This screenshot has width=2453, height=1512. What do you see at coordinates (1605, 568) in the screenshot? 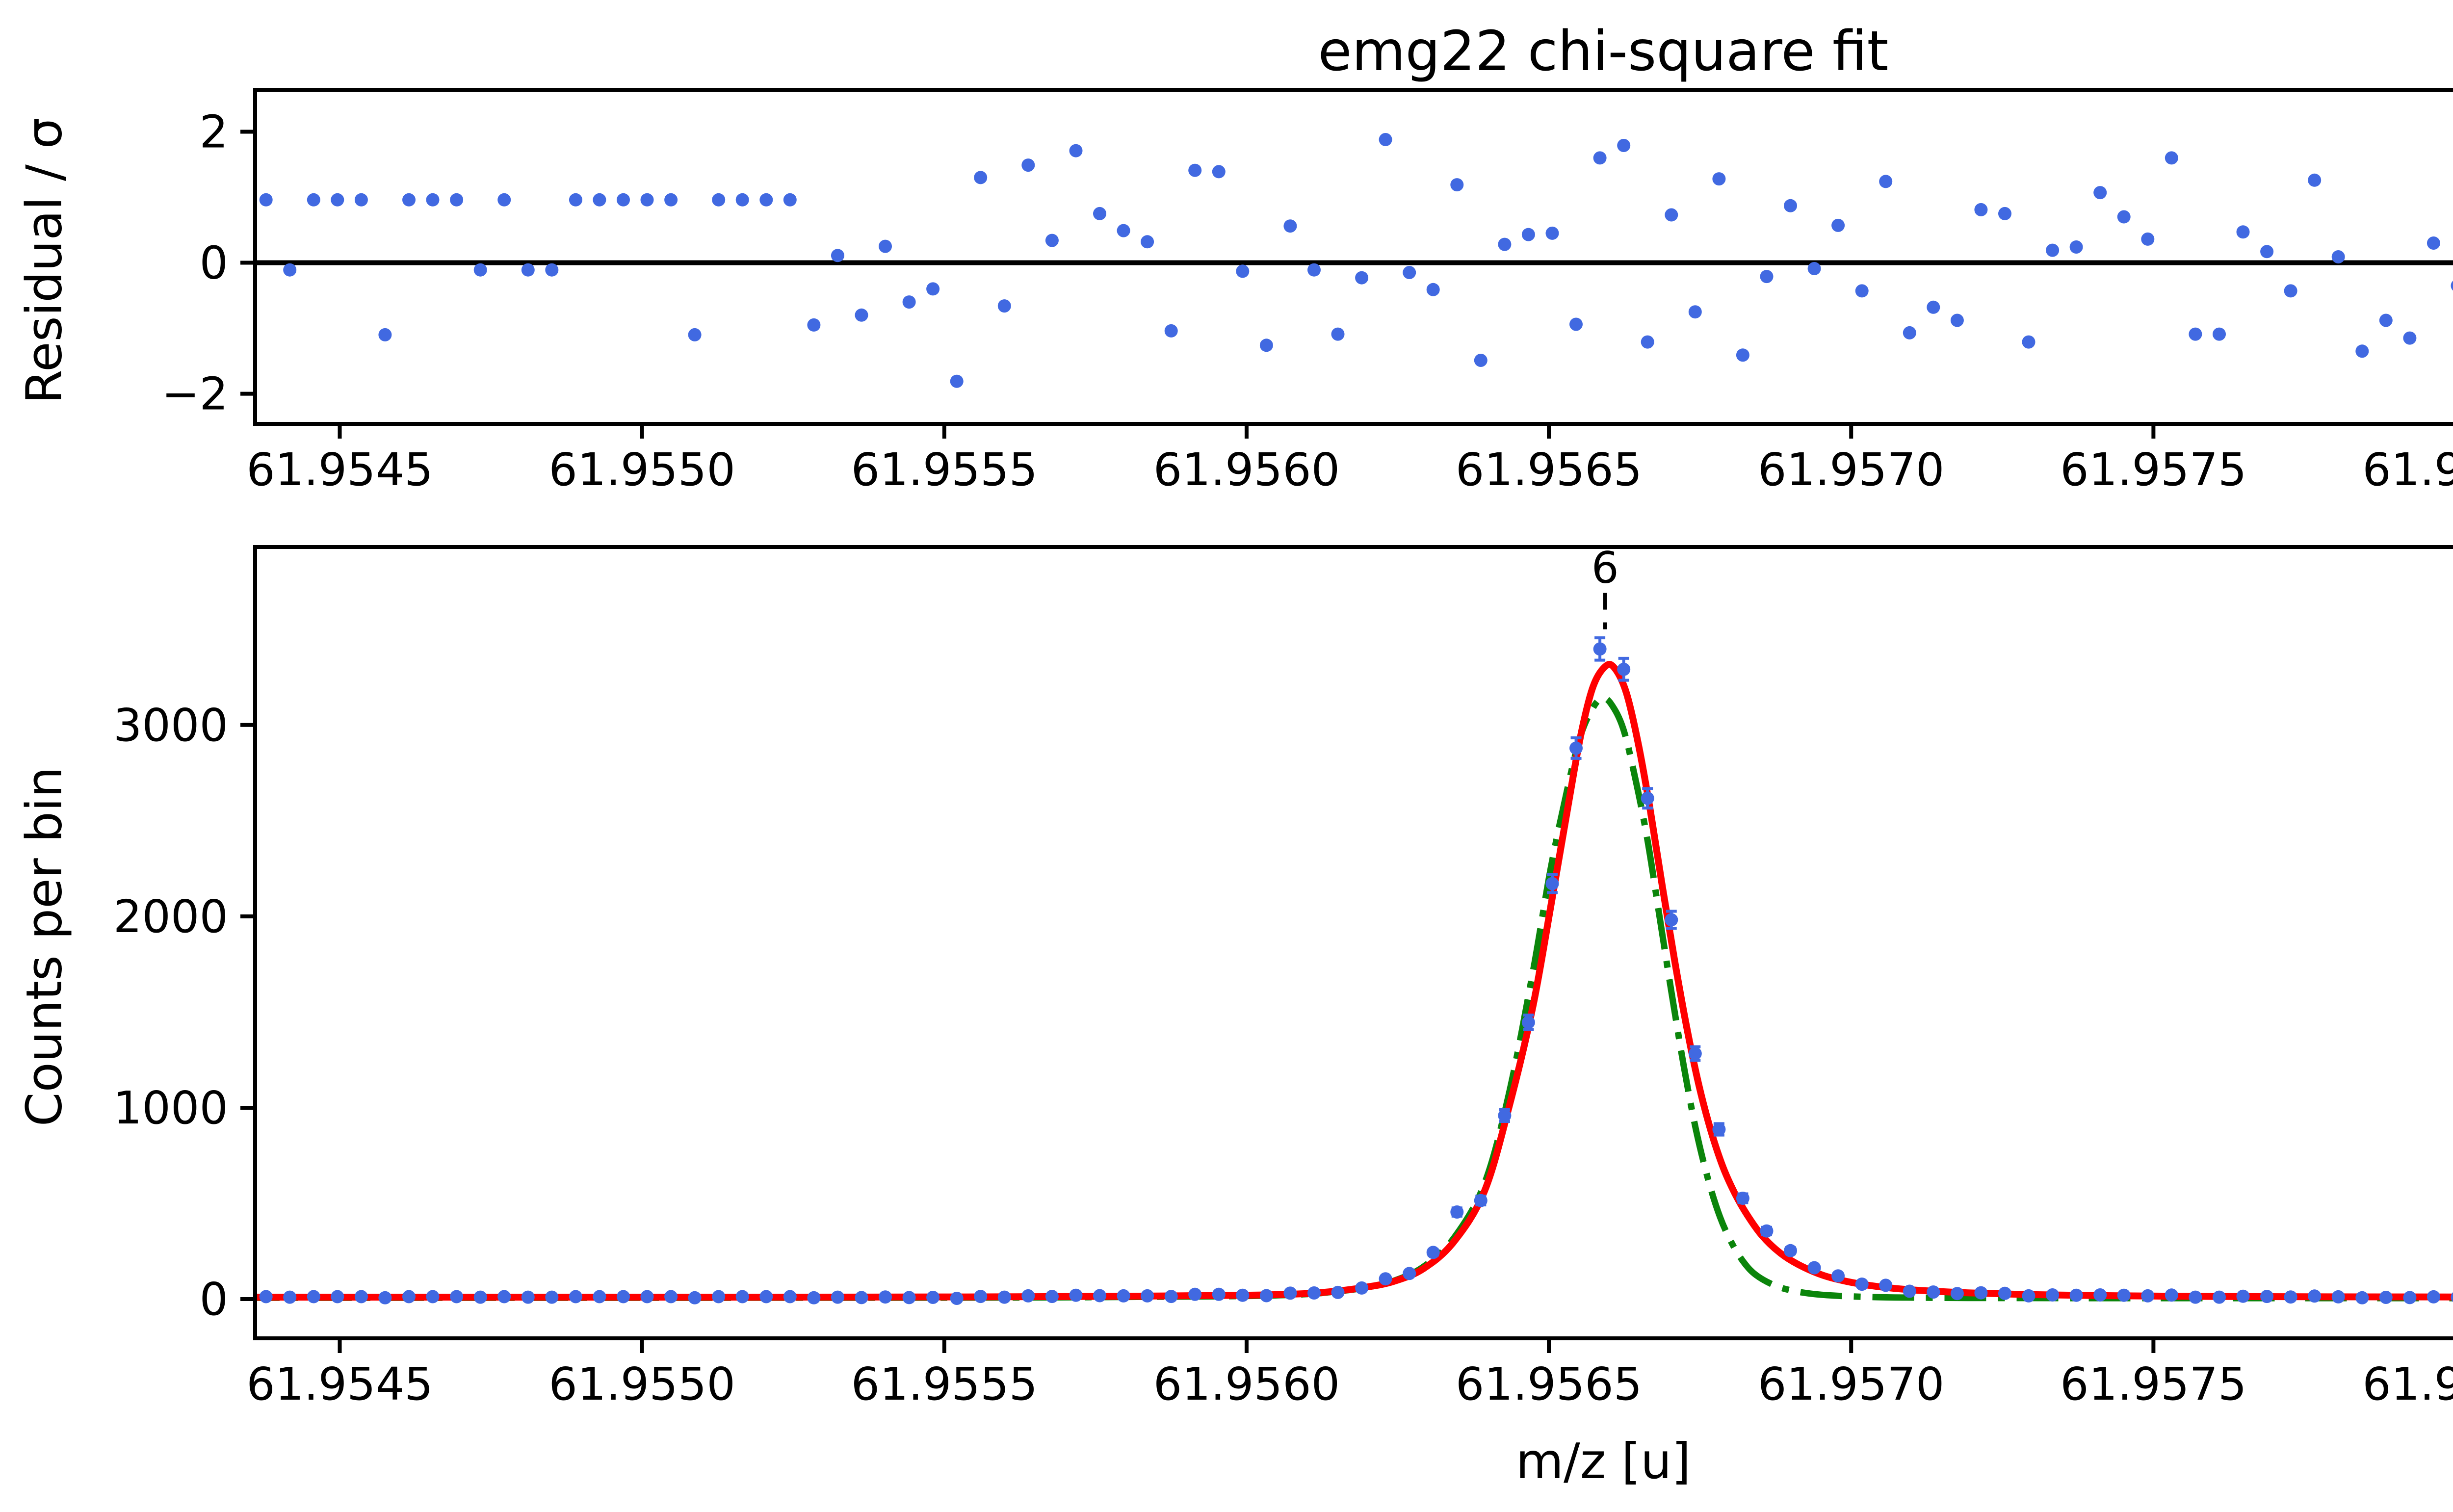
I see `peak-annotation-label: 6` at bounding box center [1605, 568].